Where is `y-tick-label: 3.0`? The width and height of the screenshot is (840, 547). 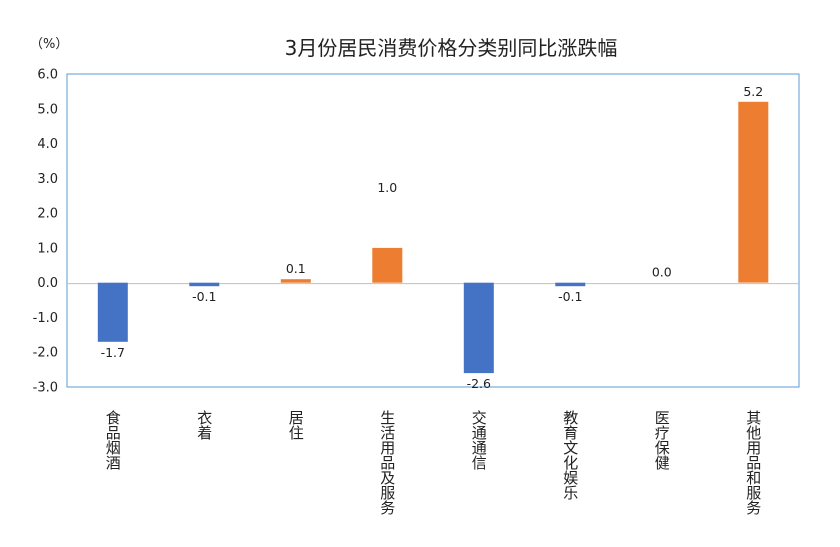 y-tick-label: 3.0 is located at coordinates (47, 179).